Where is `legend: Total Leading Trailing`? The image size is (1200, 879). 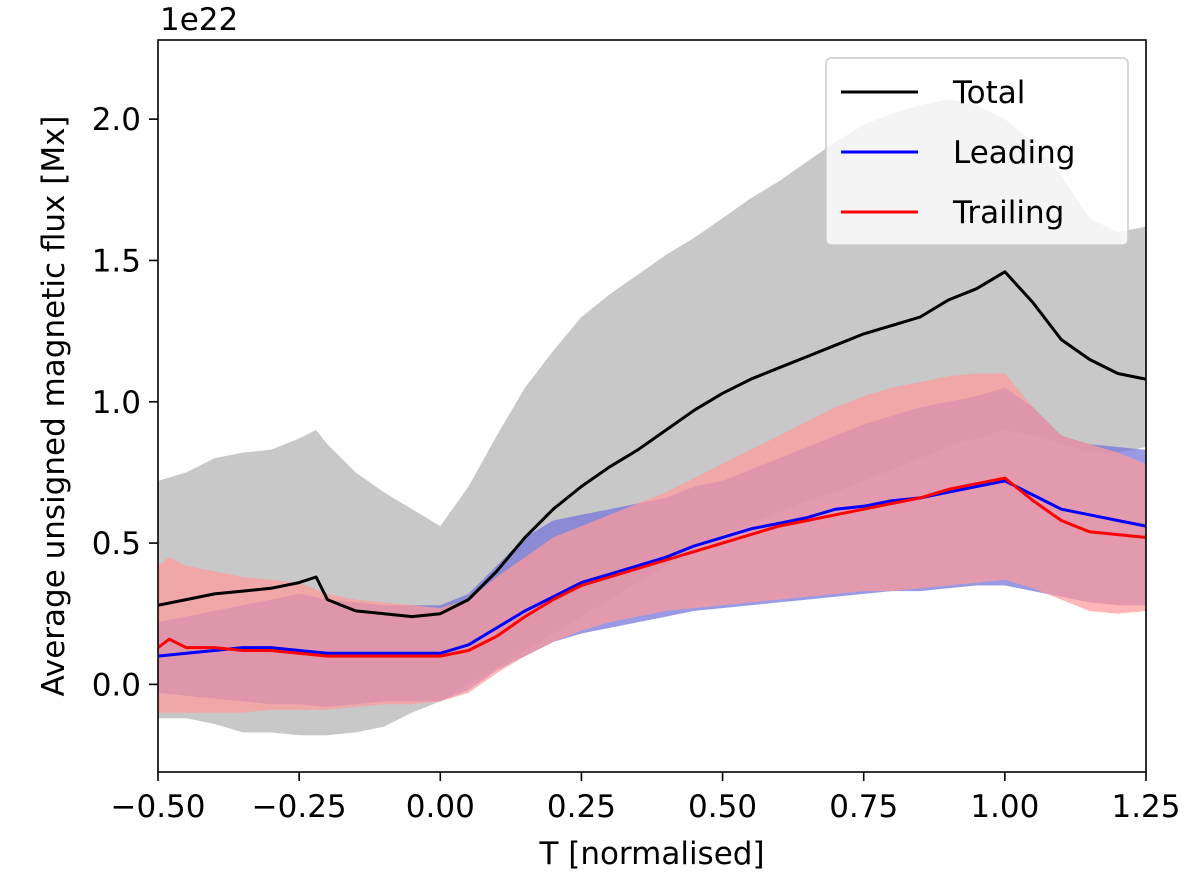 legend: Total Leading Trailing is located at coordinates (977, 151).